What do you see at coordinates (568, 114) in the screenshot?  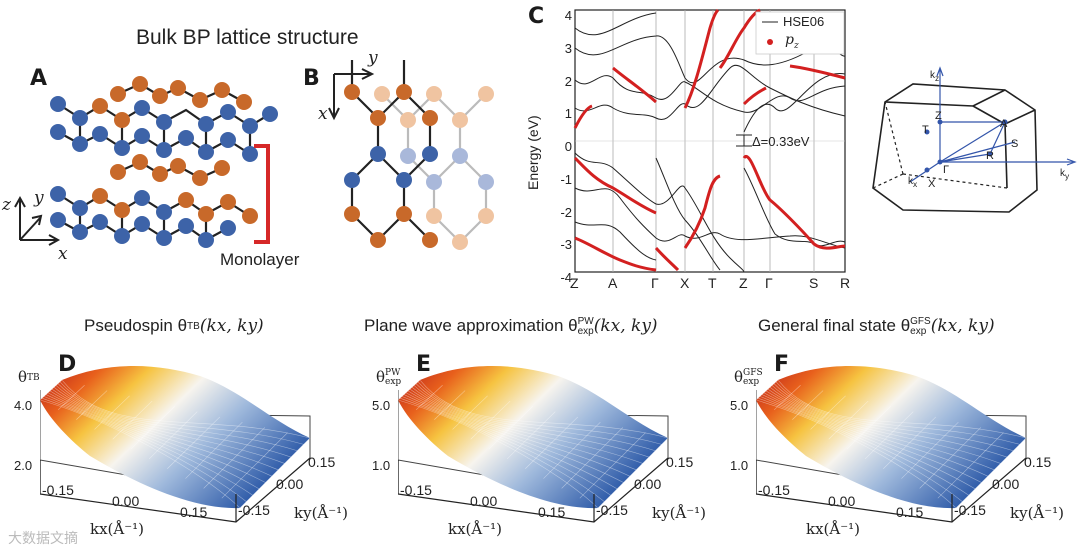 I see `band-ytick: 1` at bounding box center [568, 114].